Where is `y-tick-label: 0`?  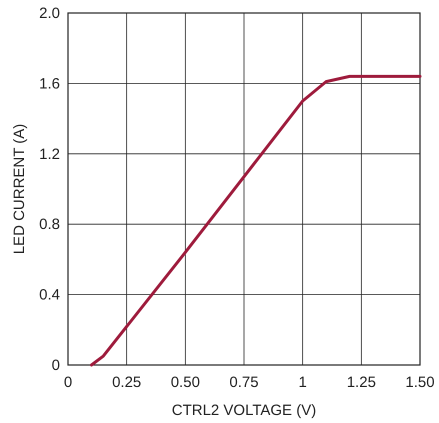 y-tick-label: 0 is located at coordinates (56, 365).